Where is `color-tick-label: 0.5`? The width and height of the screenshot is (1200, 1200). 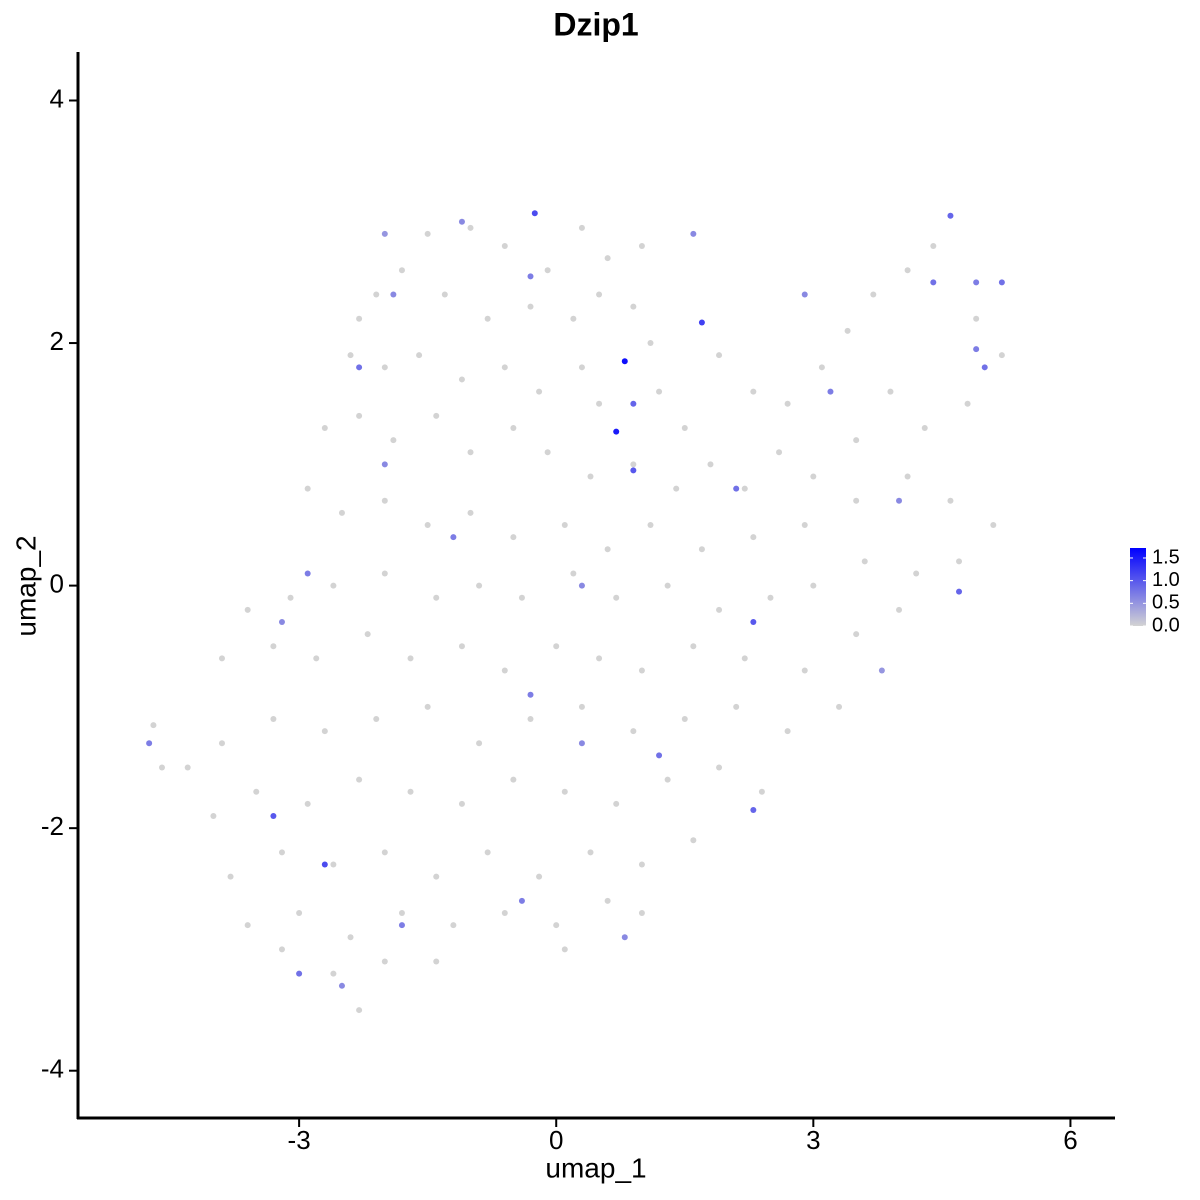 color-tick-label: 0.5 is located at coordinates (1166, 603).